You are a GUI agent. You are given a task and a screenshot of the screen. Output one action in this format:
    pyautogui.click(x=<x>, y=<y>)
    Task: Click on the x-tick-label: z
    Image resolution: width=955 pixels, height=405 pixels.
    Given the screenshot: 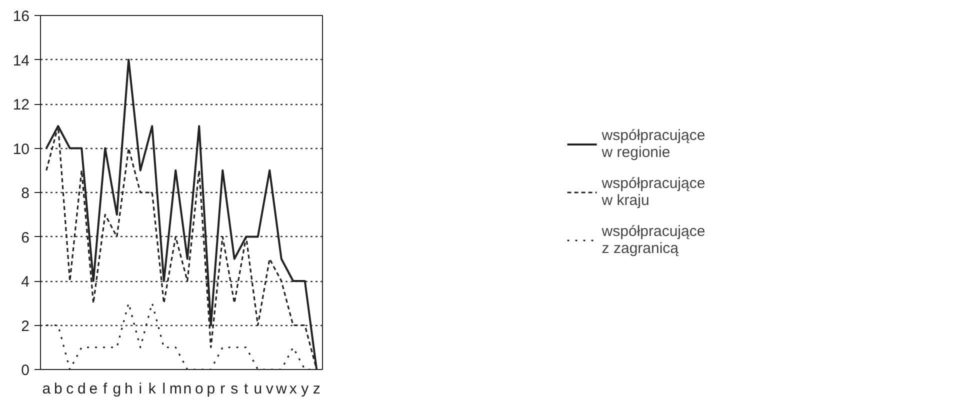 What is the action you would take?
    pyautogui.click(x=316, y=389)
    